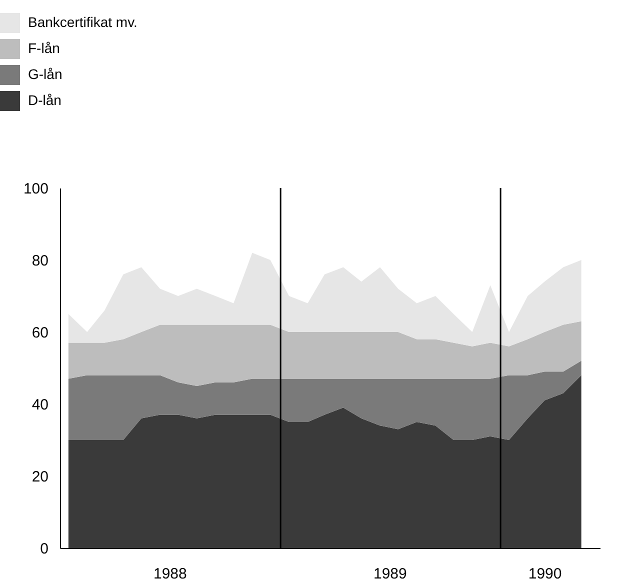 Image resolution: width=622 pixels, height=586 pixels. Describe the element at coordinates (390, 574) in the screenshot. I see `x-tick-label: 1989` at that location.